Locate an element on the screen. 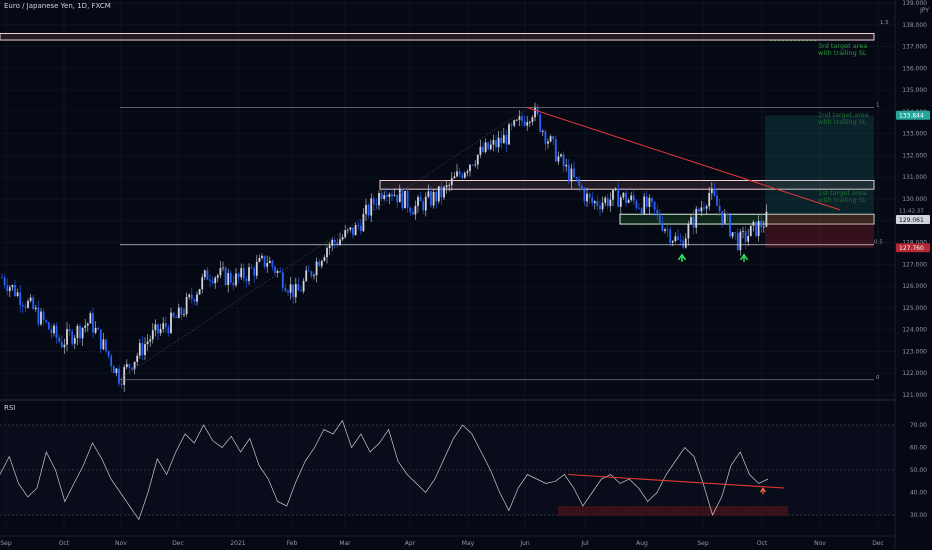 This screenshot has height=550, width=932. up-arrow-icon is located at coordinates (763, 491).